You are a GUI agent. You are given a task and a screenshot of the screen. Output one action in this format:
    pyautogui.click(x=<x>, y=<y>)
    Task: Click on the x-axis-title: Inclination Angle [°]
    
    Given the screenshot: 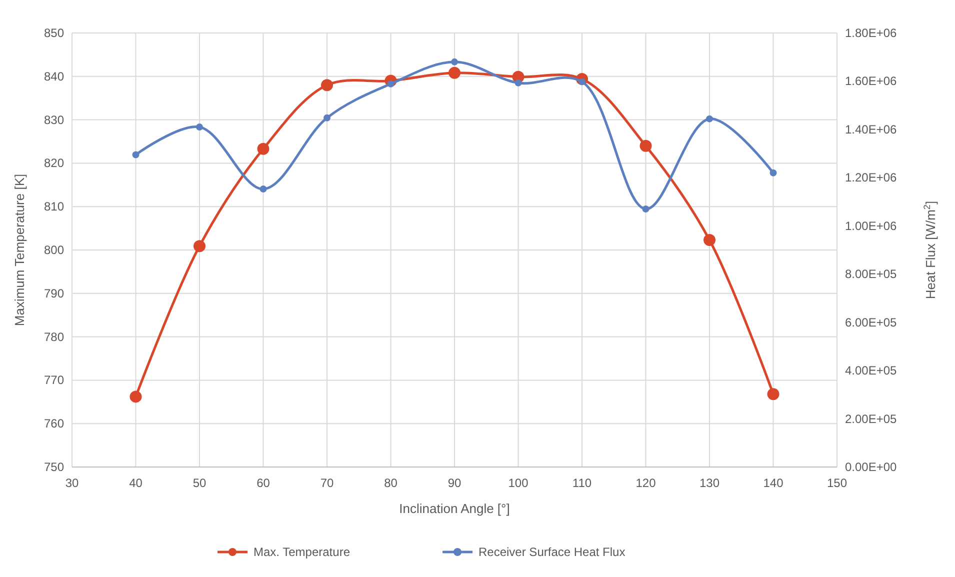 What is the action you would take?
    pyautogui.click(x=454, y=508)
    